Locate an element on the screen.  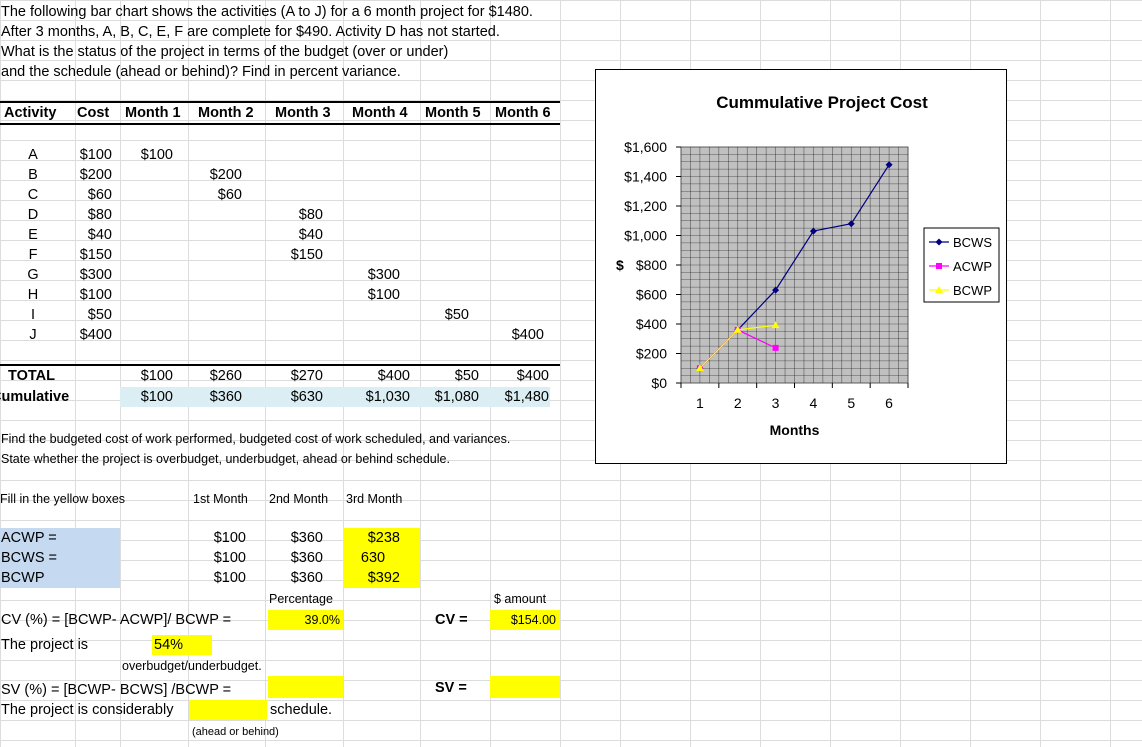
cumulative-label: Cumulative is located at coordinates (35, 397).